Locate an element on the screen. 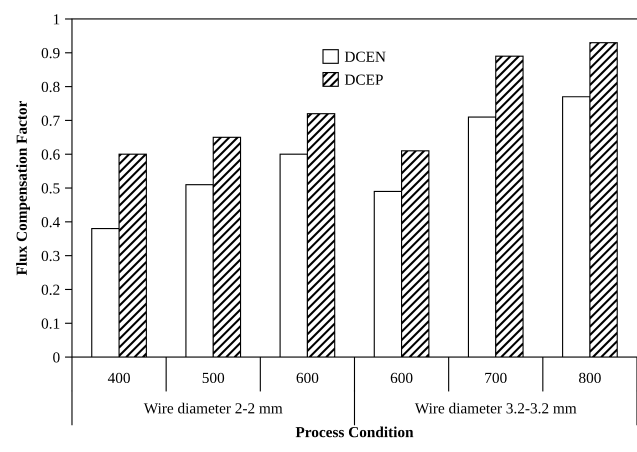  y-tick-label: 0.6 is located at coordinates (51, 154).